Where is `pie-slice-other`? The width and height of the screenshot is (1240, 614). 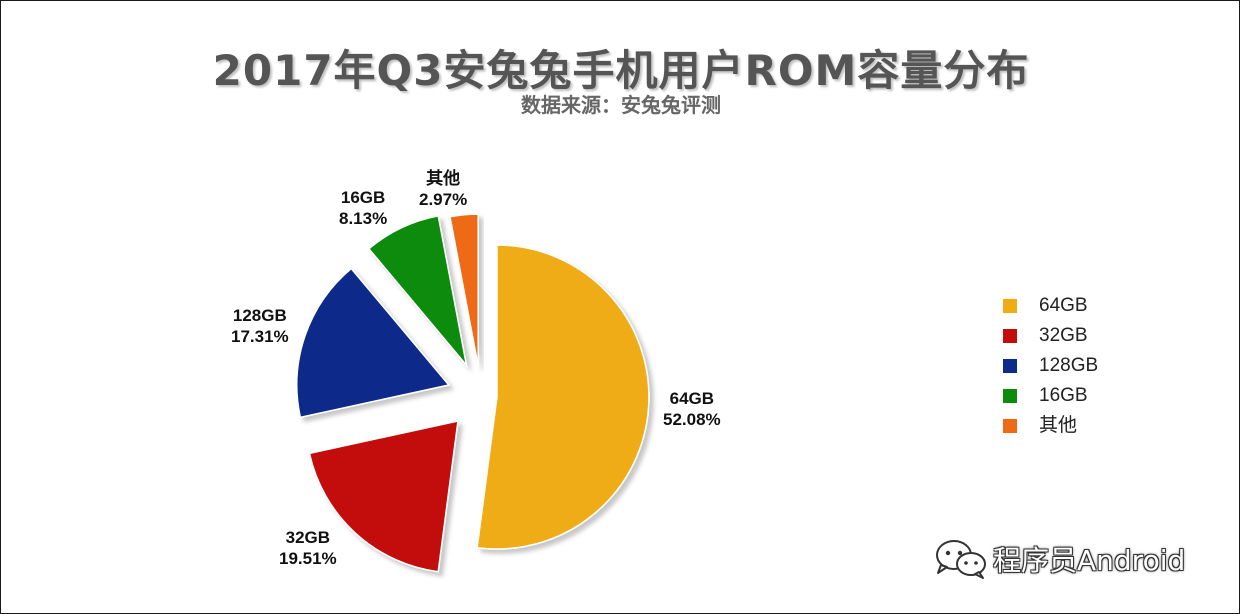 pie-slice-other is located at coordinates (464, 290).